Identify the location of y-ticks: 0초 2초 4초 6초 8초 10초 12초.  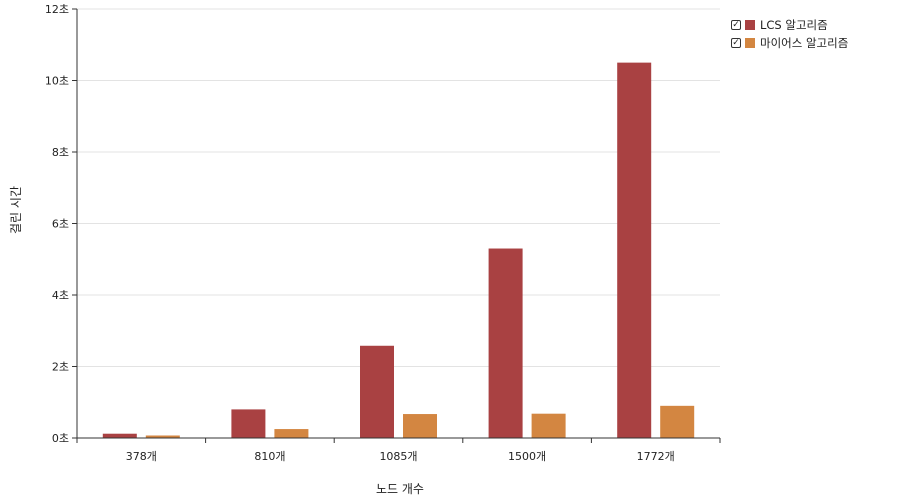
(61, 224).